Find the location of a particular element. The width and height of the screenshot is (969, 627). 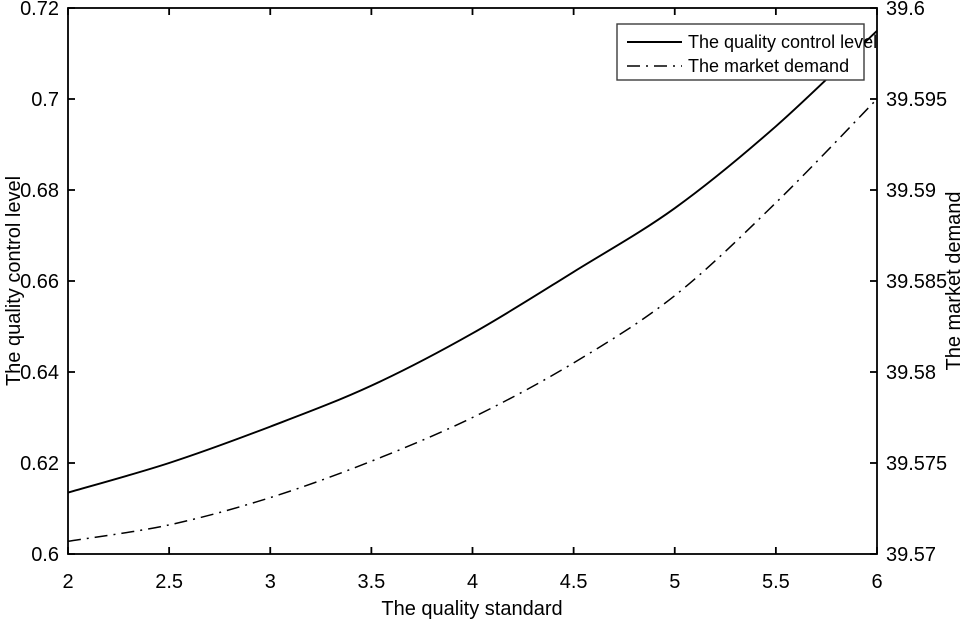

left-tick-label: 0.62 is located at coordinates (39, 464).